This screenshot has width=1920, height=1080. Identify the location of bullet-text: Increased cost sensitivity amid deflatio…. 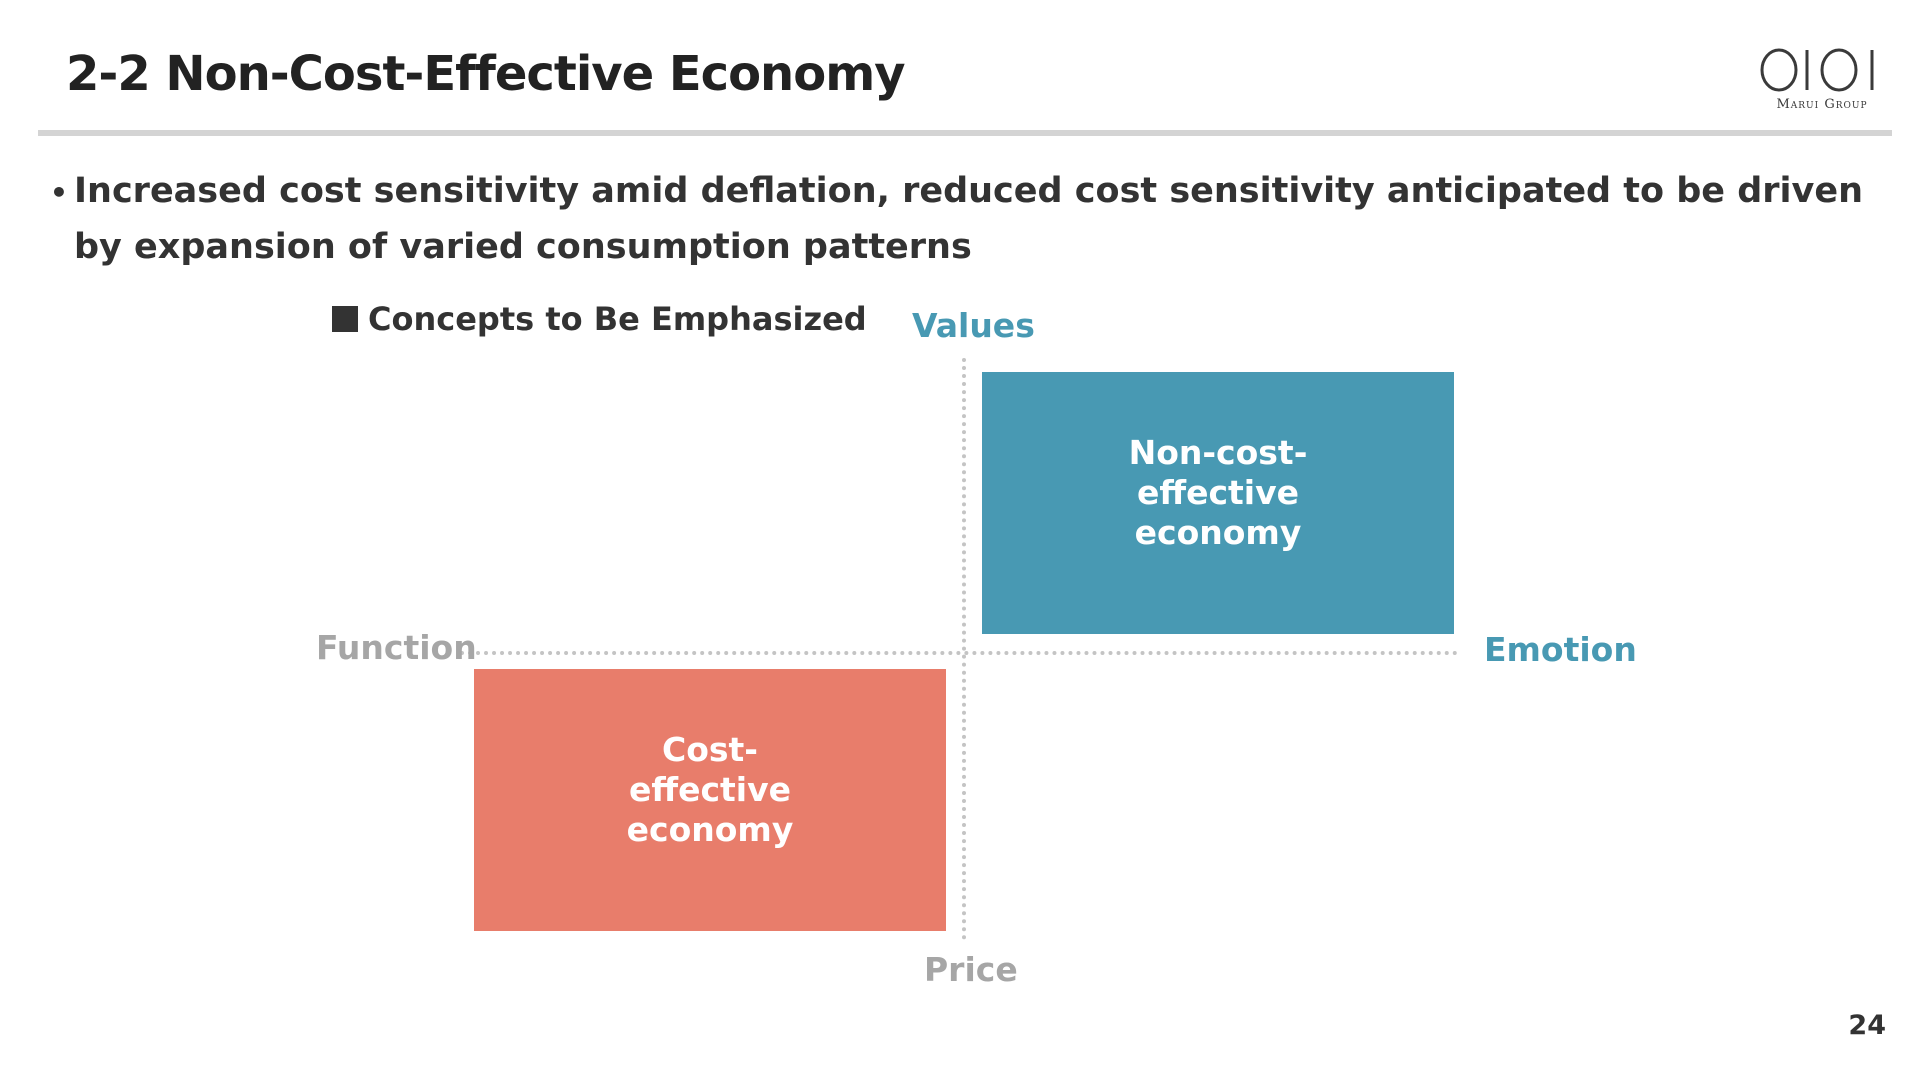
(969, 219).